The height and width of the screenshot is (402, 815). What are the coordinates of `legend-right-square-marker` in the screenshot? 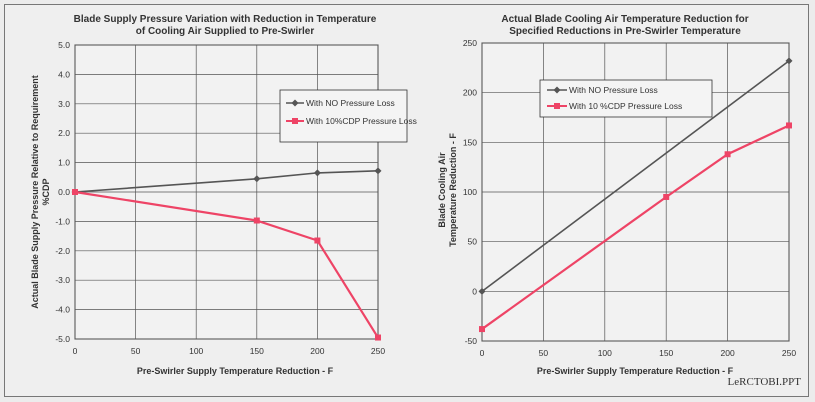 It's located at (557, 106).